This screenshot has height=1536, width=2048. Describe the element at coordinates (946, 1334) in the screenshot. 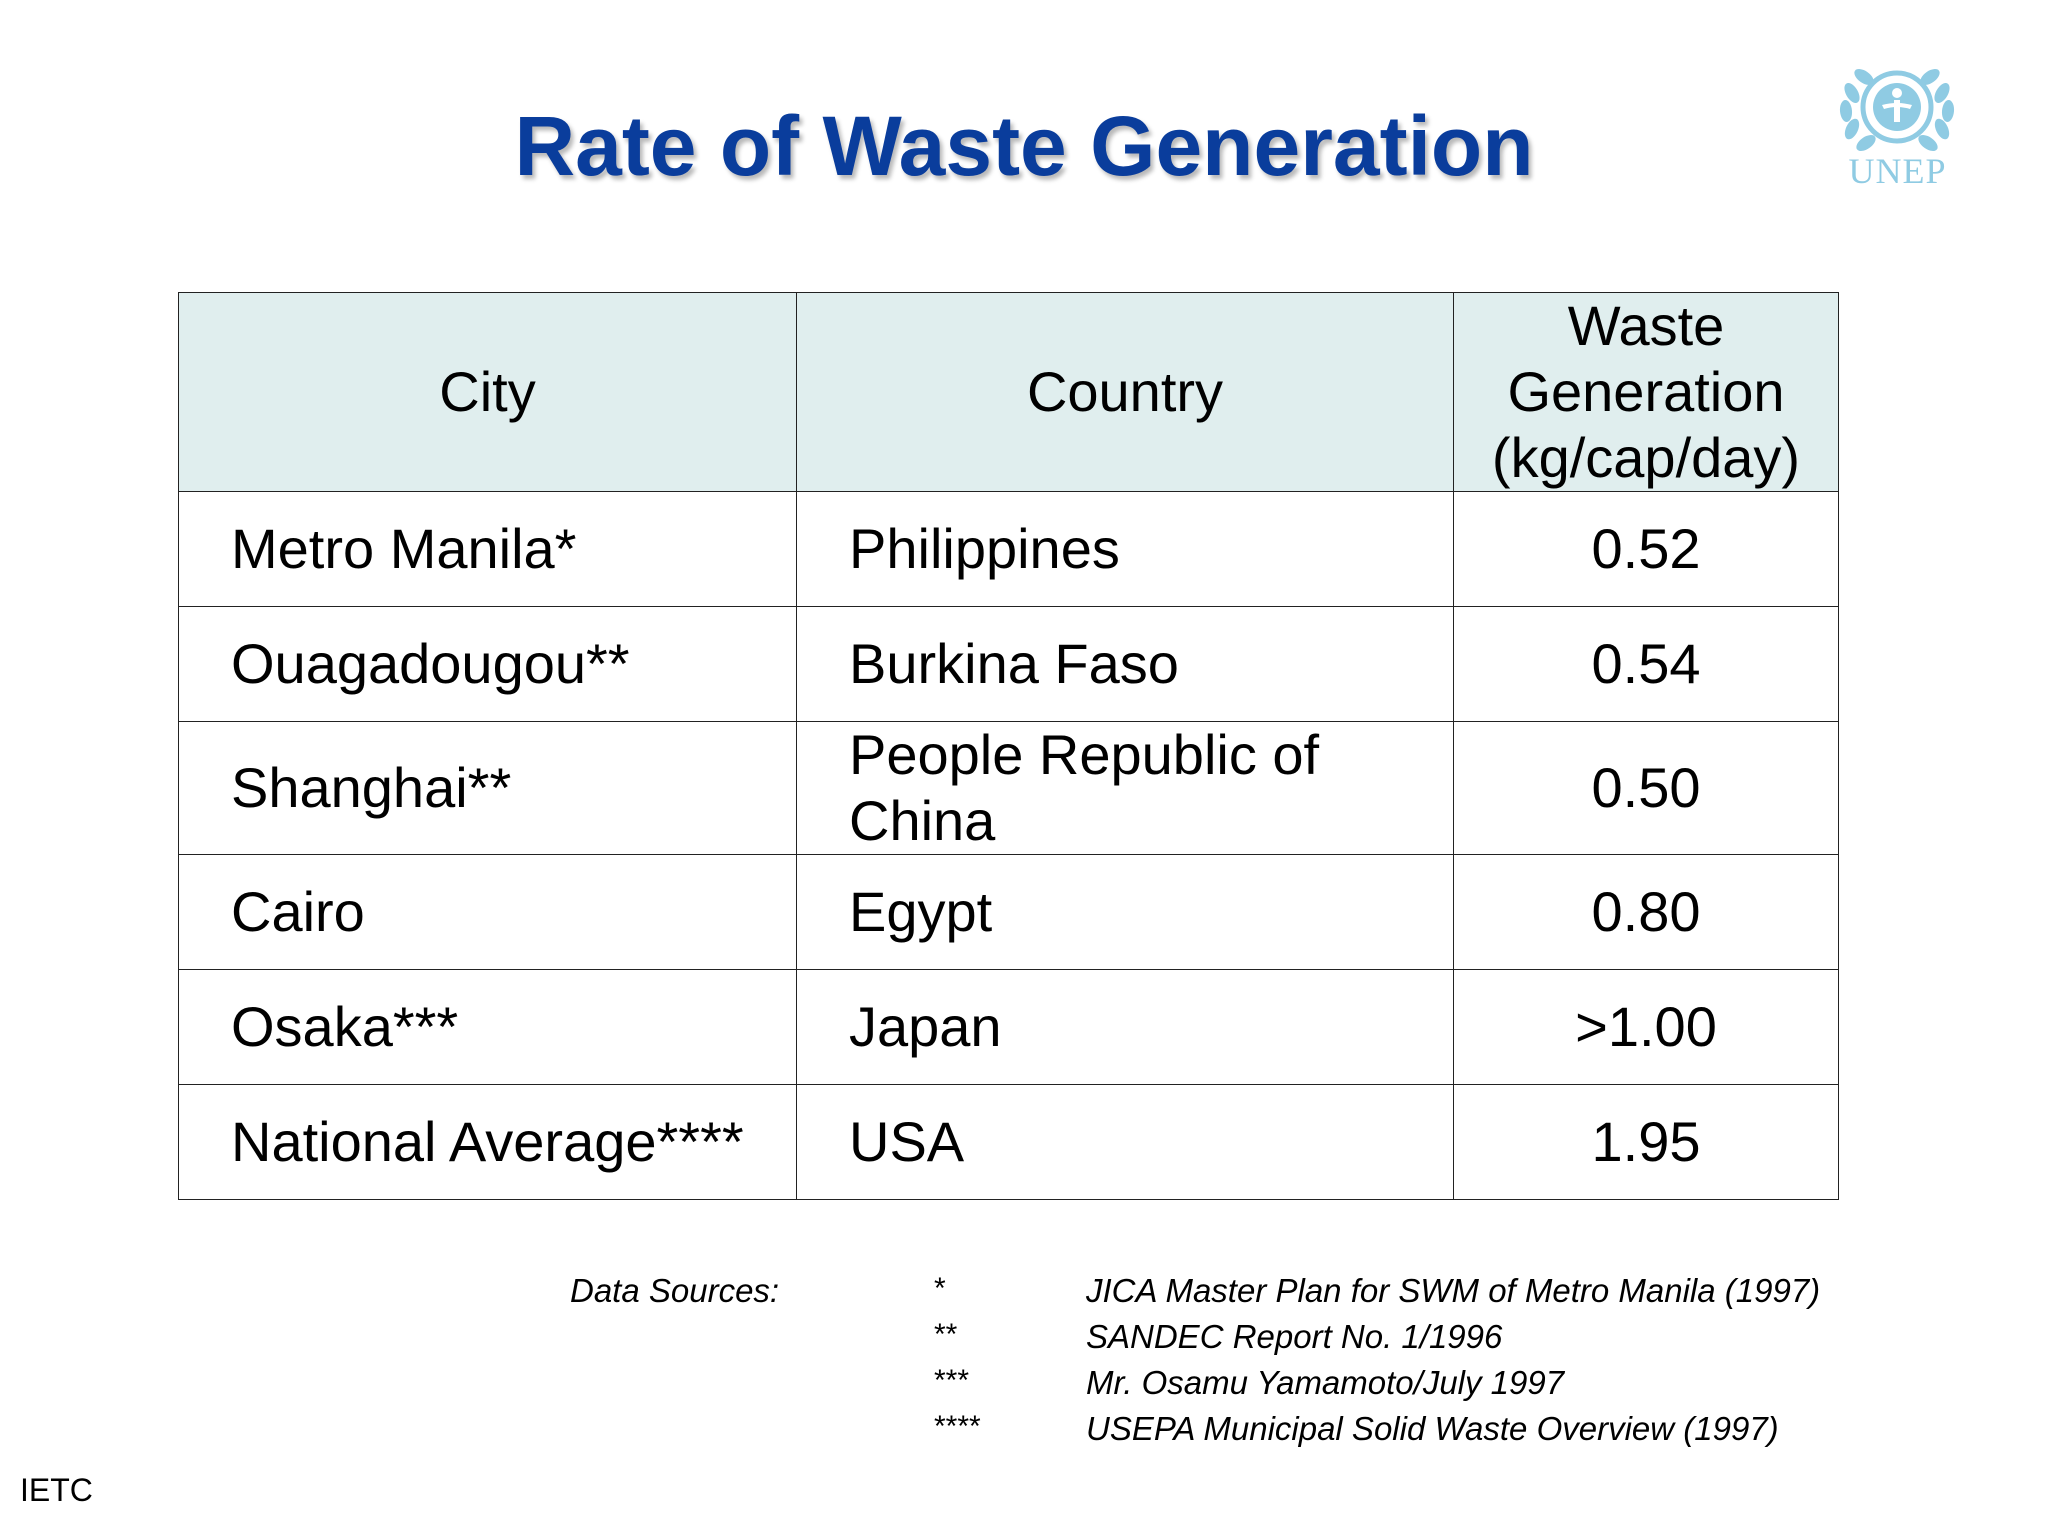

I see `source-mark: **` at that location.